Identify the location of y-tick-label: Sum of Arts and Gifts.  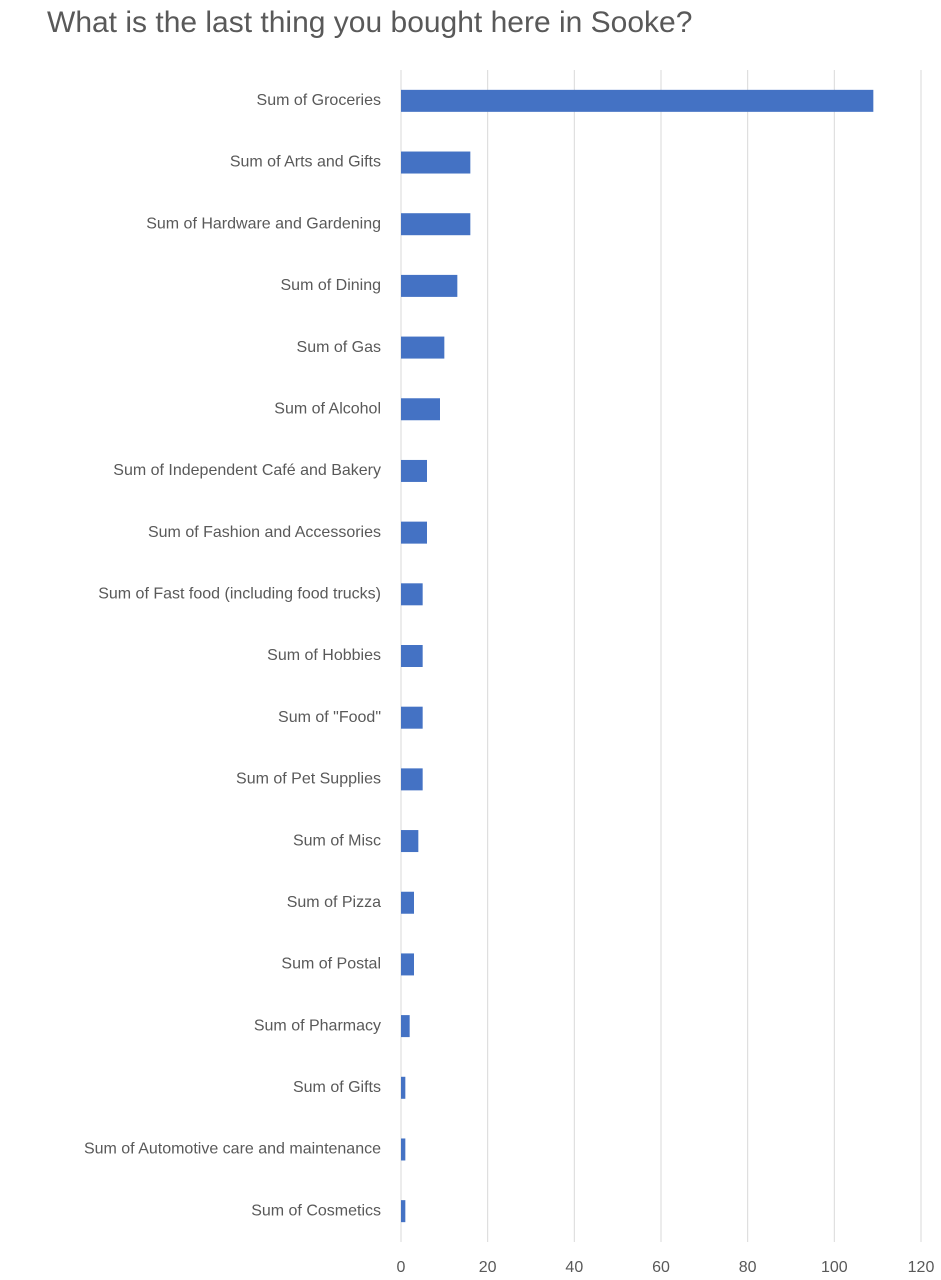
(305, 162).